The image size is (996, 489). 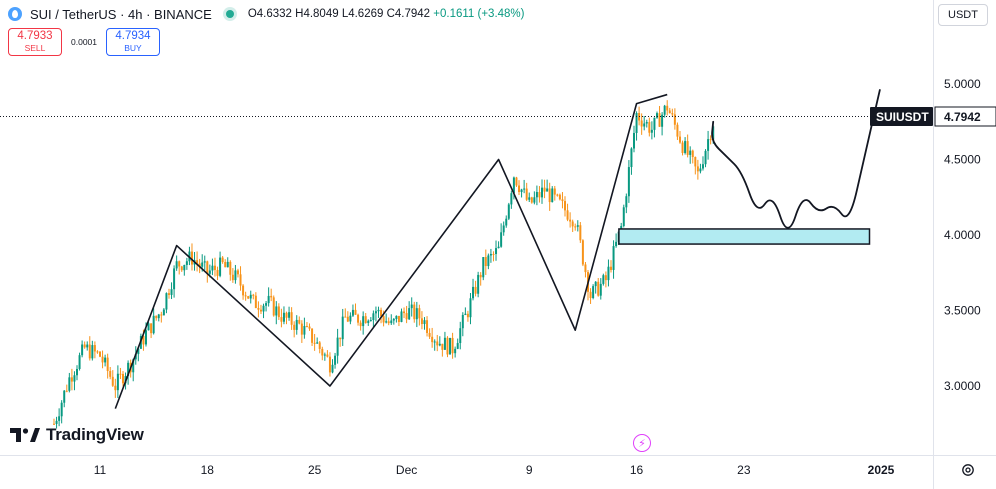 What do you see at coordinates (968, 470) in the screenshot?
I see `gear-icon` at bounding box center [968, 470].